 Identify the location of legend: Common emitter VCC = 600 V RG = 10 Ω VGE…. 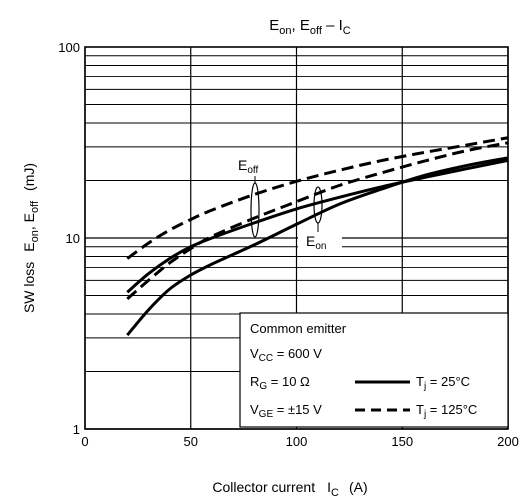
(374, 370).